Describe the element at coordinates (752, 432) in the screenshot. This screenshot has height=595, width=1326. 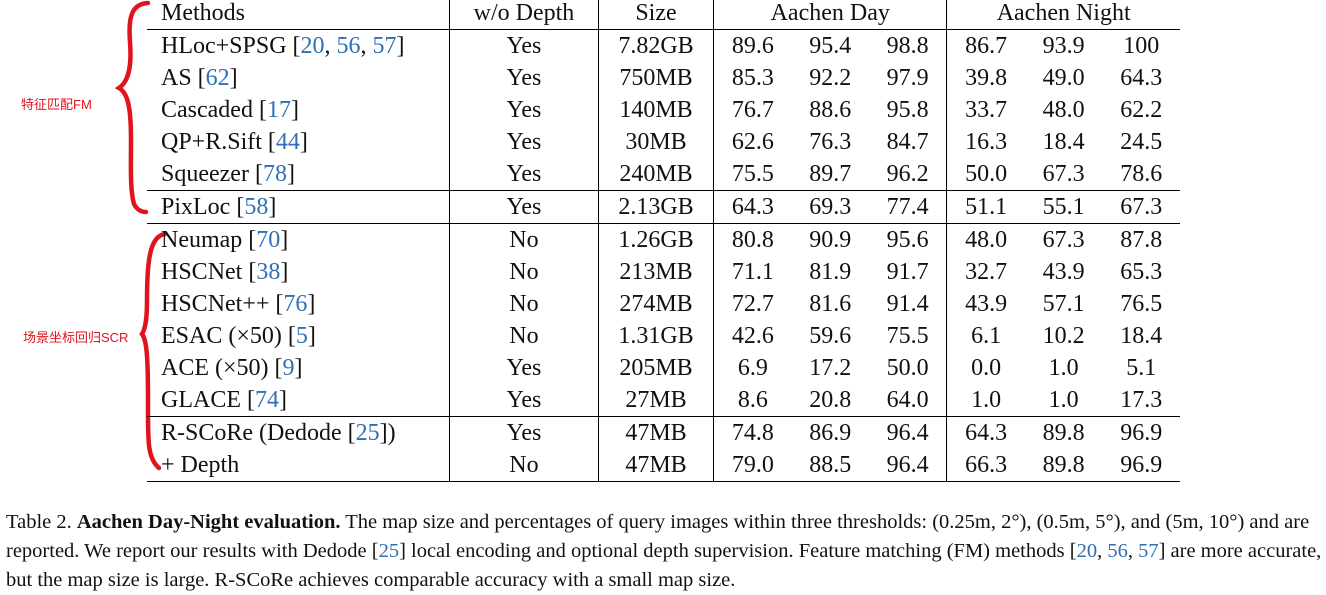
I see `day-value-cell: 74.8` at that location.